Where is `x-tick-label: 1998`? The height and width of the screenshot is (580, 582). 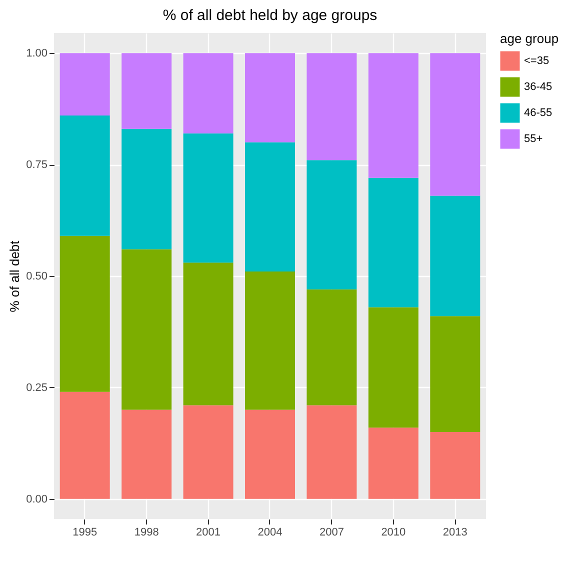
x-tick-label: 1998 is located at coordinates (146, 532).